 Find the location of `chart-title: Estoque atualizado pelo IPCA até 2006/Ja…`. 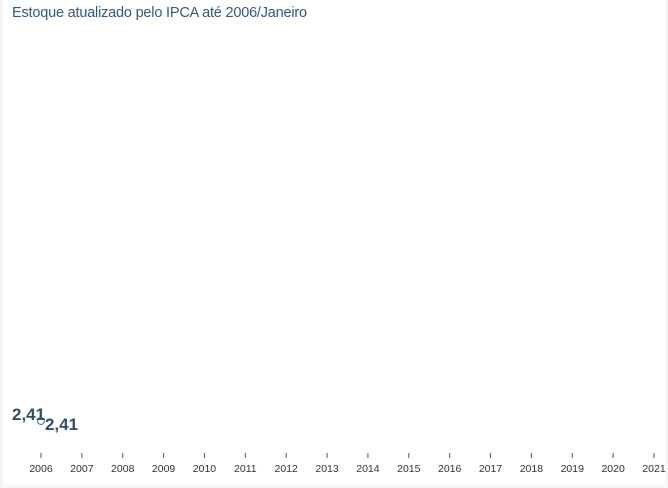

chart-title: Estoque atualizado pelo IPCA até 2006/Ja… is located at coordinates (159, 13).